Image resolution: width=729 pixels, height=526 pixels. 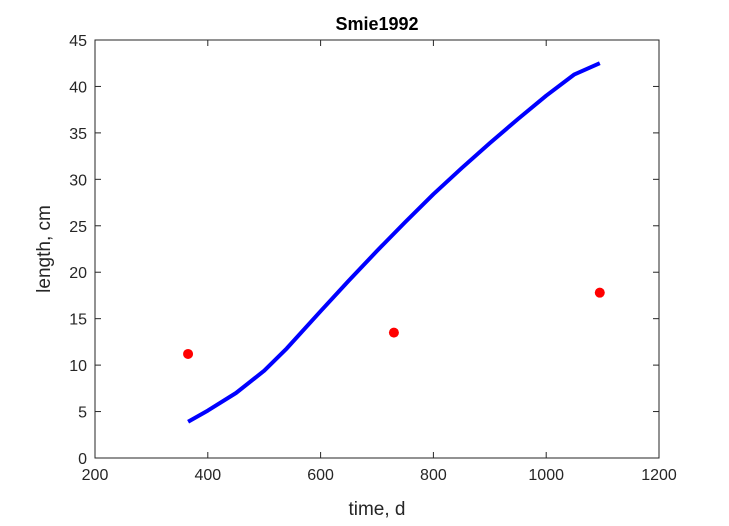 What do you see at coordinates (78, 320) in the screenshot?
I see `y-tick-label: 15` at bounding box center [78, 320].